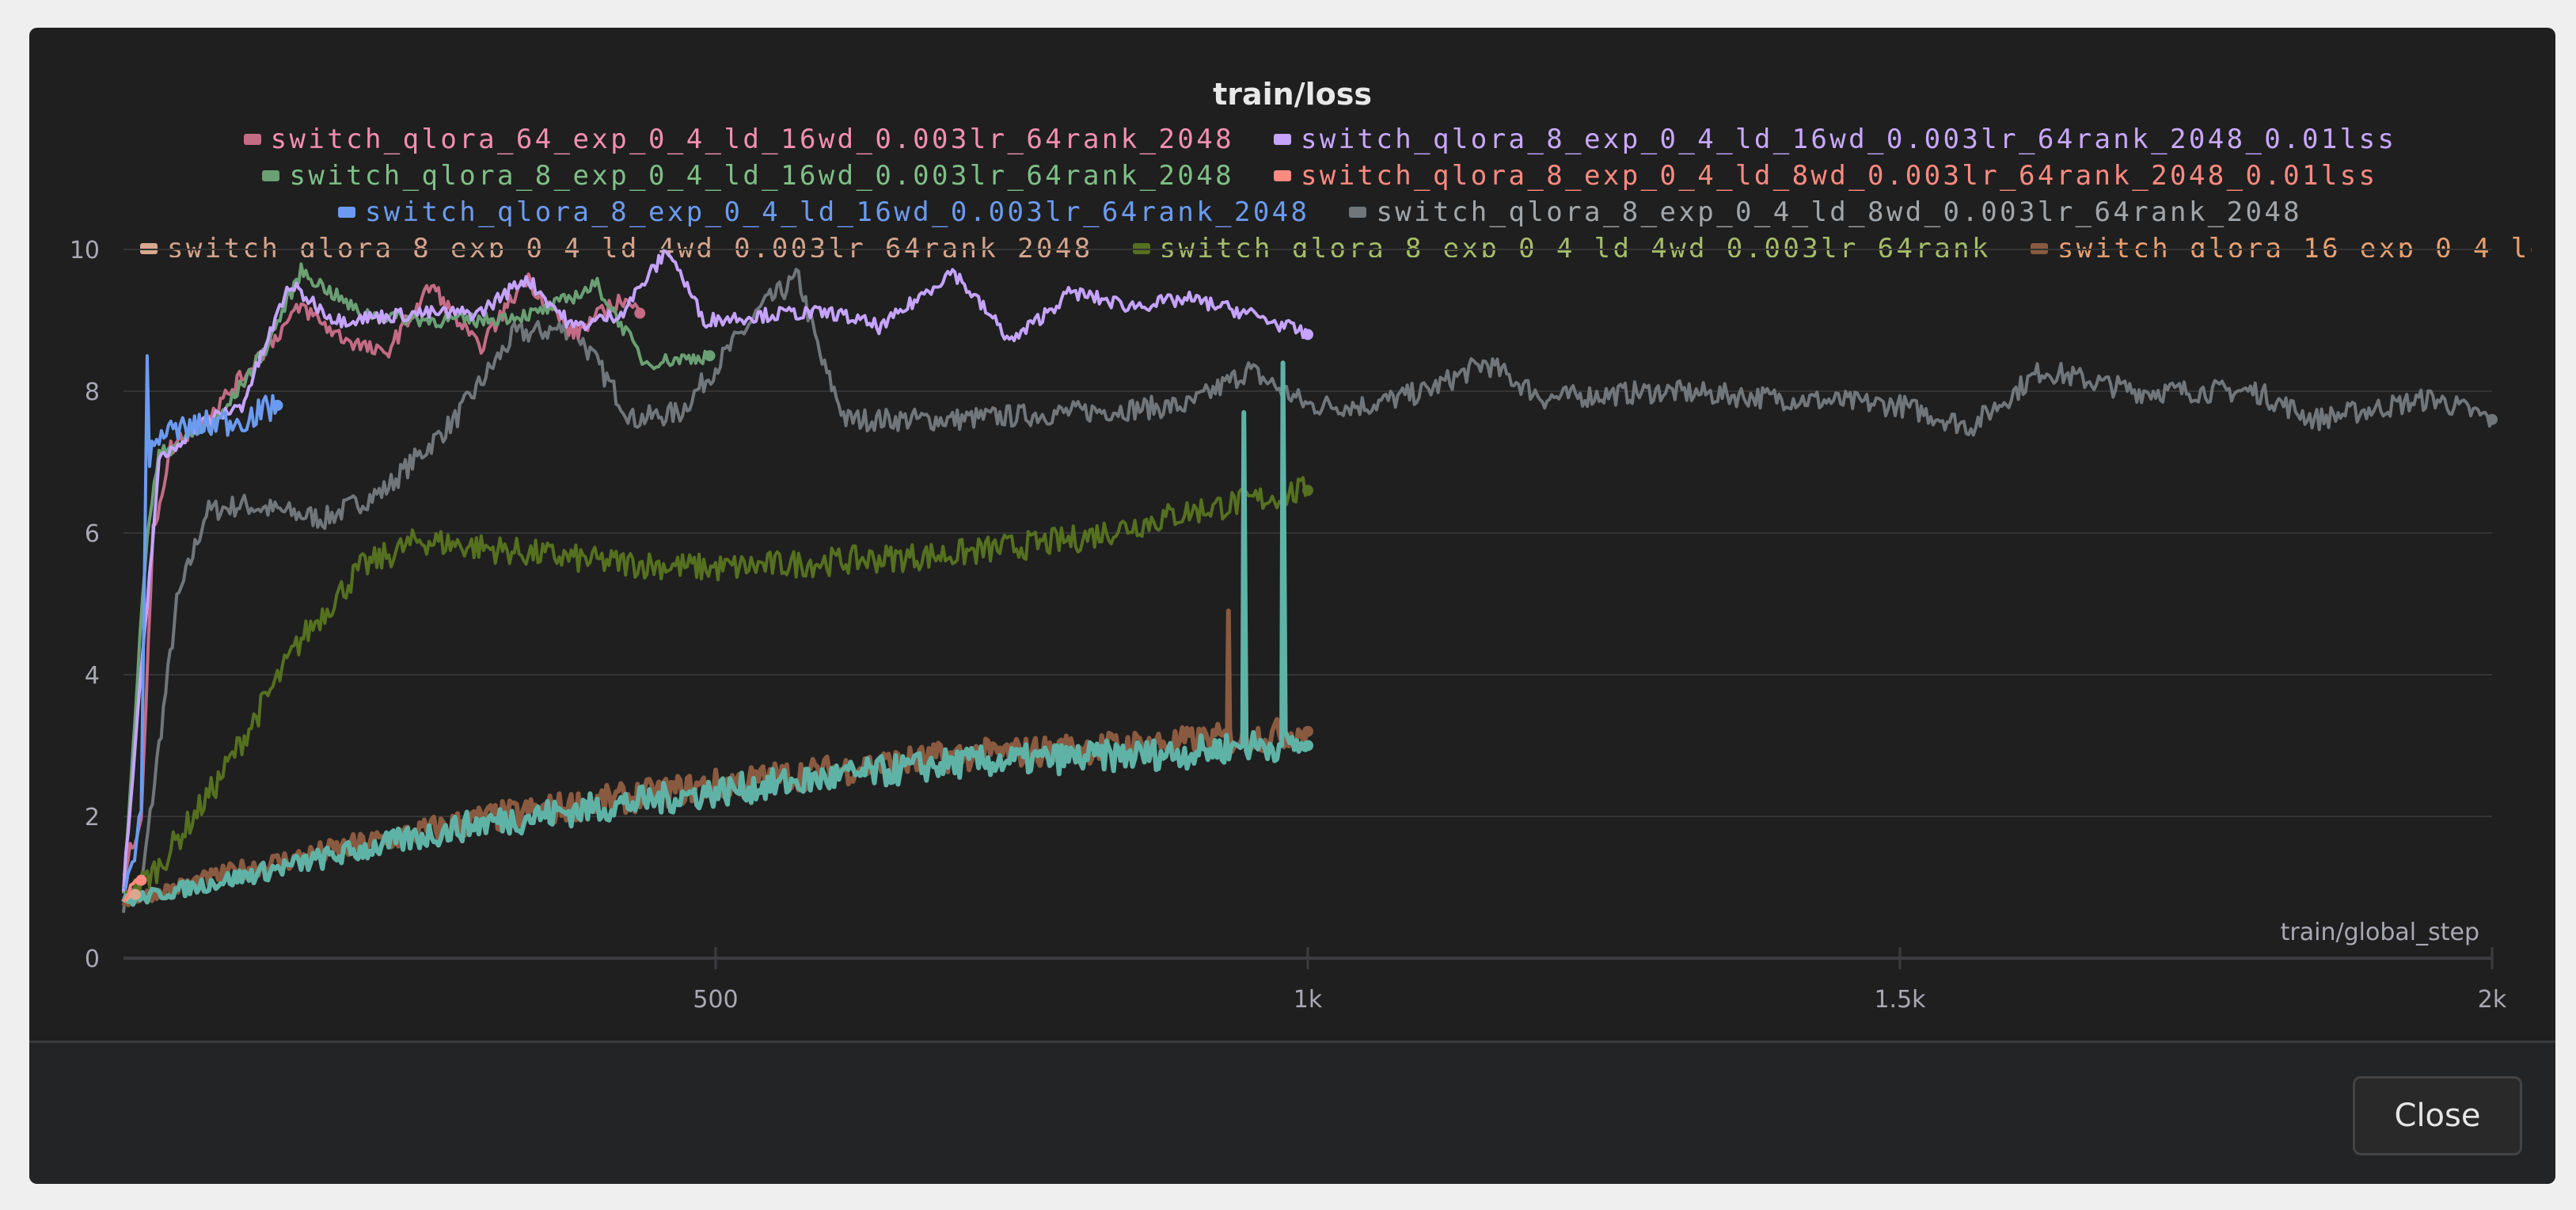 The image size is (2576, 1210). What do you see at coordinates (2294, 245) in the screenshot?
I see `legend-label: switch_qlora_16_exp_0_4_ld_2wd_0.003lr` at bounding box center [2294, 245].